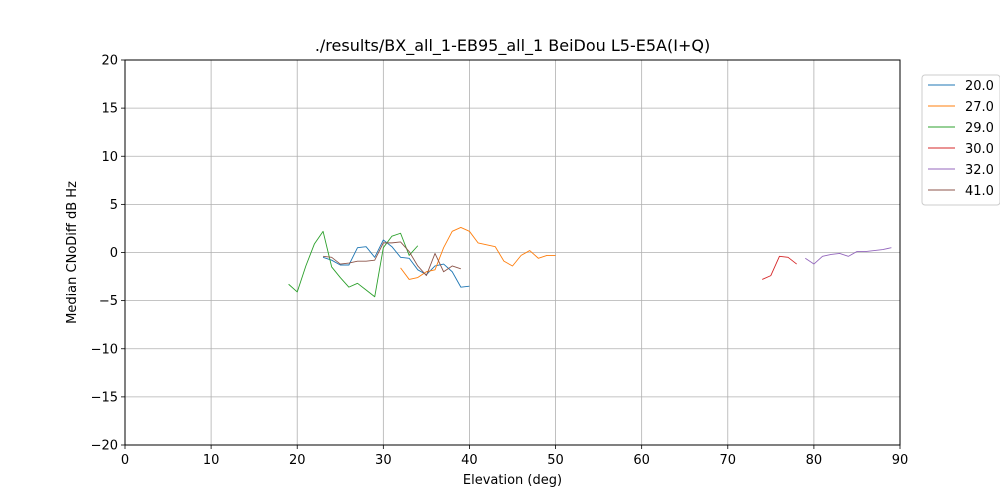  What do you see at coordinates (109, 109) in the screenshot?
I see `y-tick-label: 15` at bounding box center [109, 109].